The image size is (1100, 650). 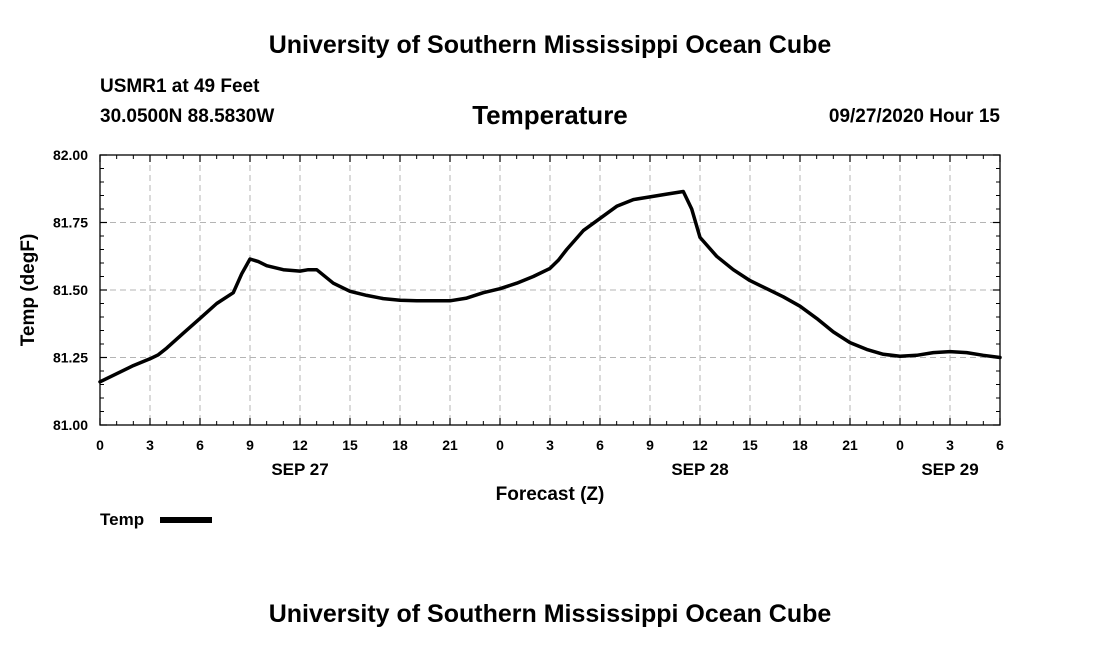 I want to click on date-label: SEP 27, so click(x=299, y=469).